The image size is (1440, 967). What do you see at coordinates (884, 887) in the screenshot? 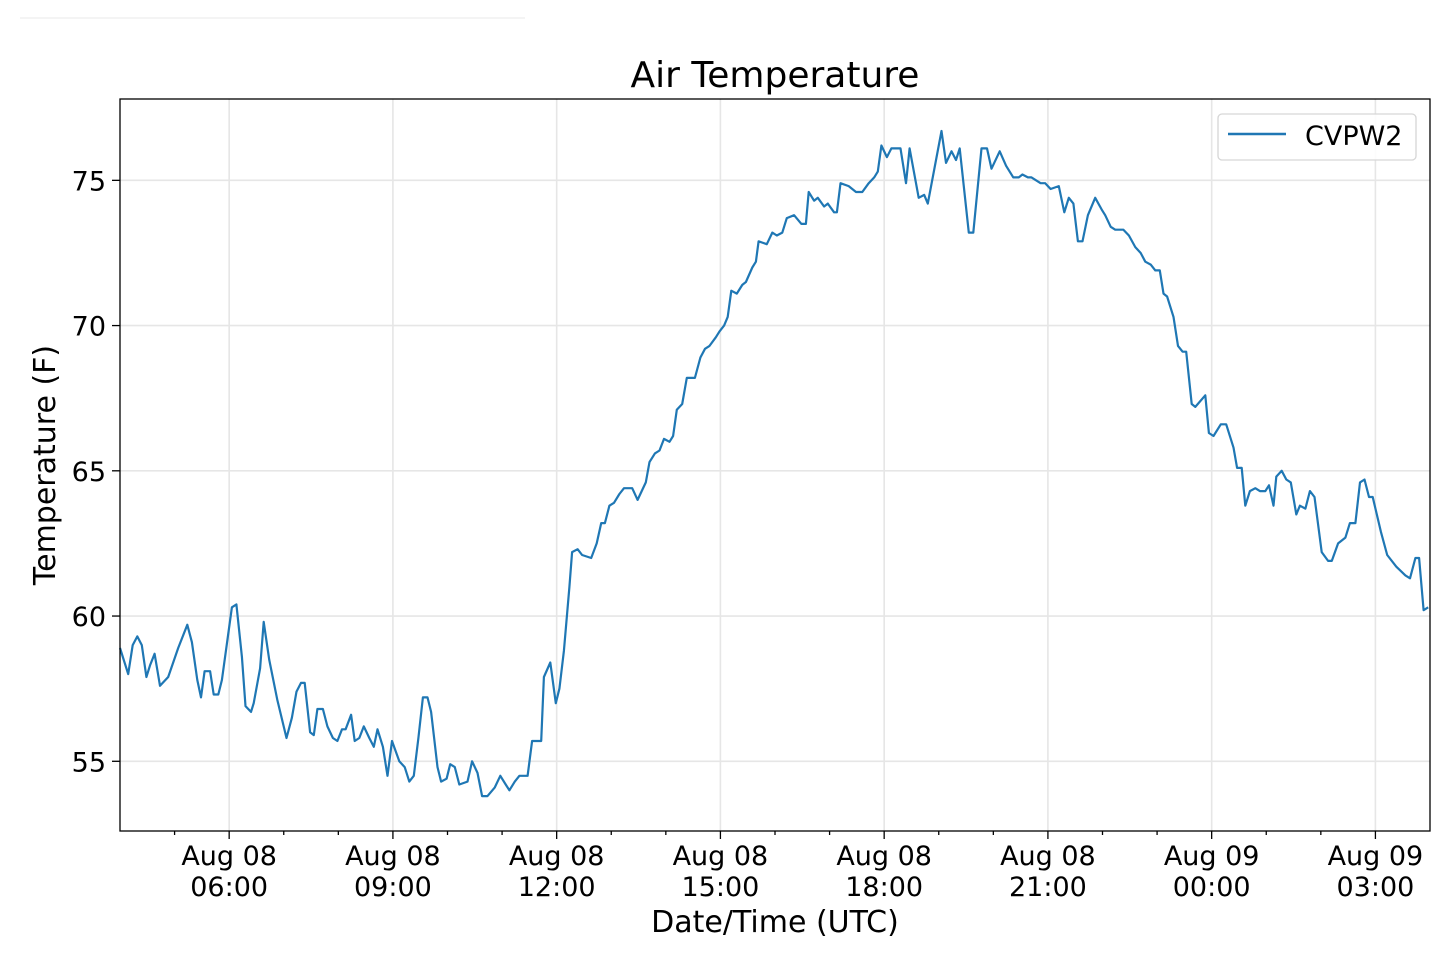
I see `x-tick-label-time: 18:00` at bounding box center [884, 887].